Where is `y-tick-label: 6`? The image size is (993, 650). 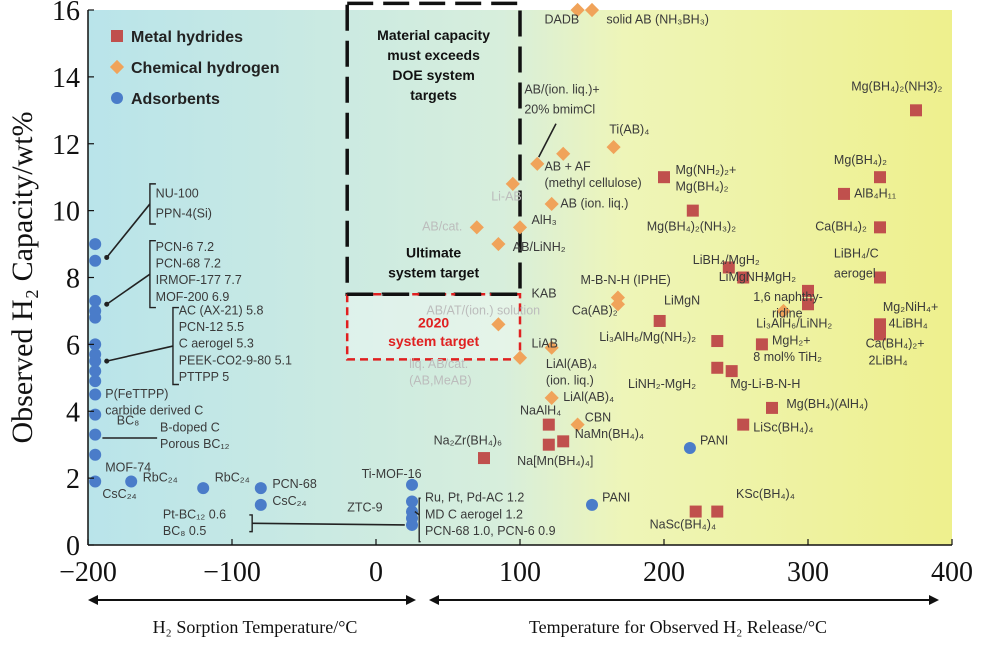 y-tick-label: 6 is located at coordinates (73, 345).